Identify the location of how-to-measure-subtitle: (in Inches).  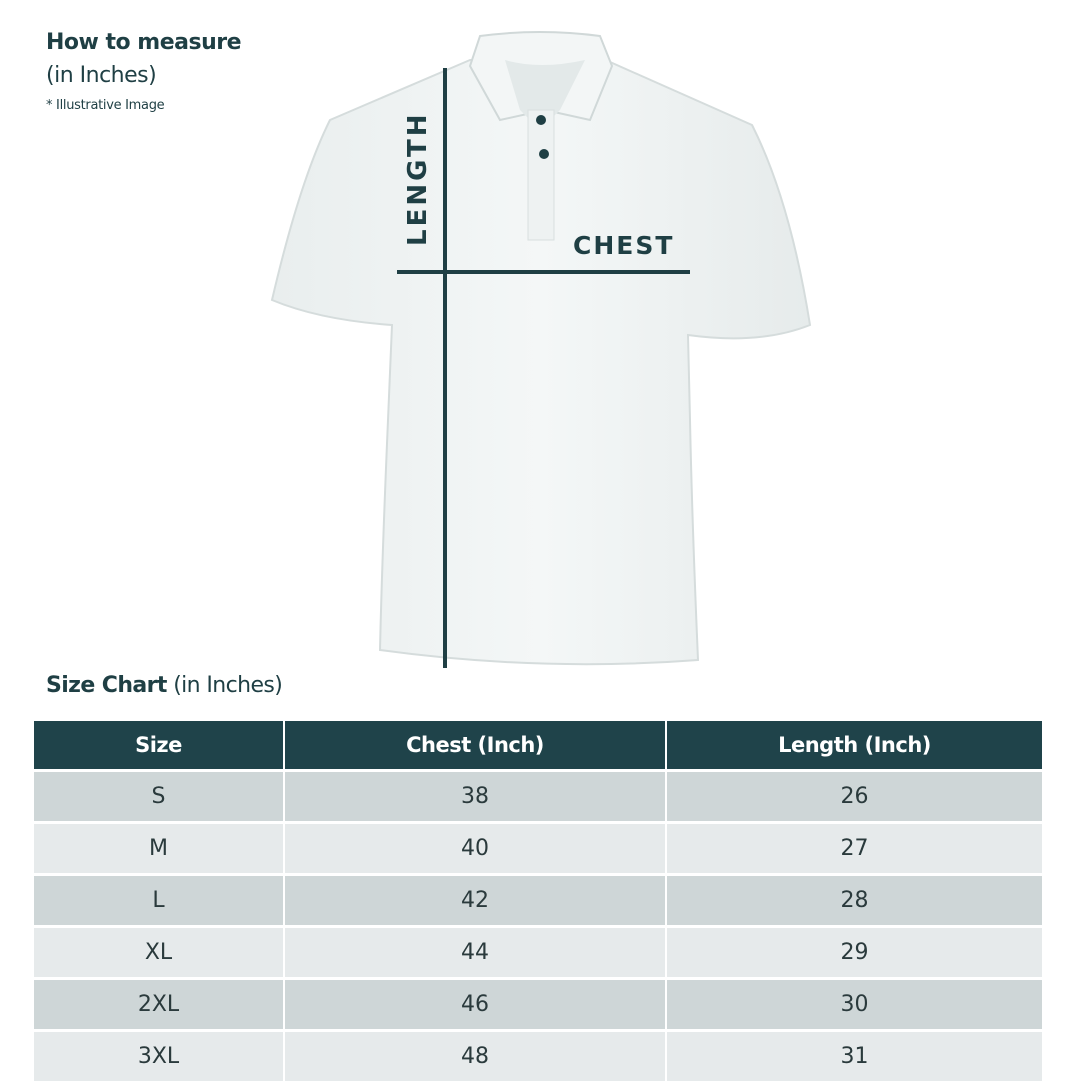
(101, 75).